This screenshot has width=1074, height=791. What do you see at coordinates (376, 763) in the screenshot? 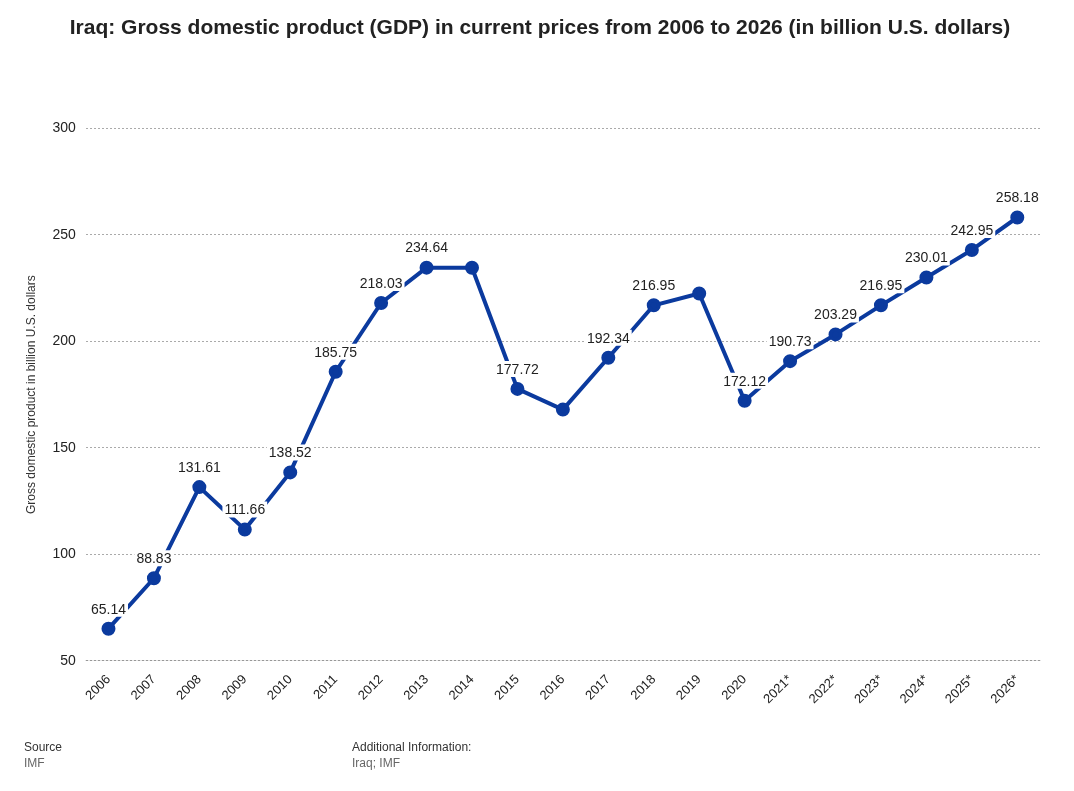
I see `text: Iraq; IMF` at bounding box center [376, 763].